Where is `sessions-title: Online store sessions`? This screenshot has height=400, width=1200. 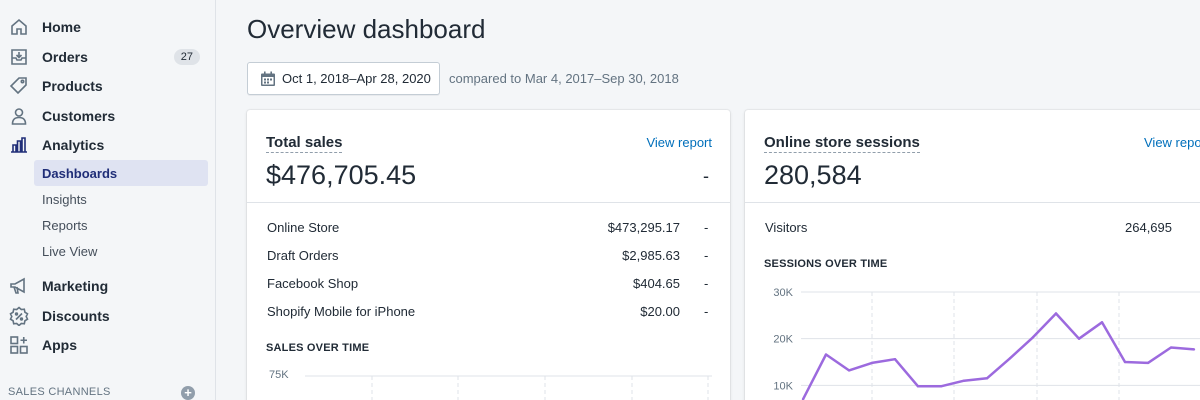 sessions-title: Online store sessions is located at coordinates (842, 143).